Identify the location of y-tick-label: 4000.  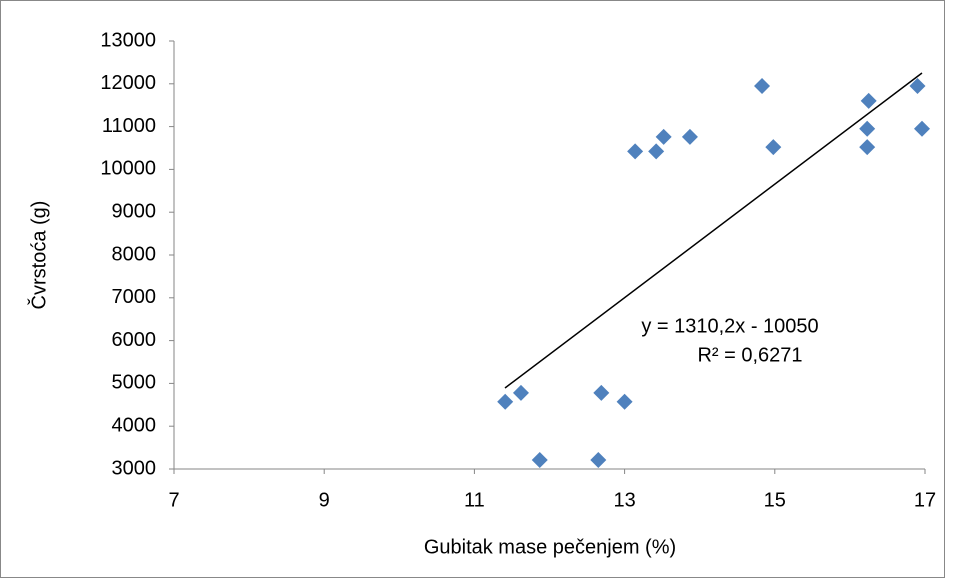
(134, 425).